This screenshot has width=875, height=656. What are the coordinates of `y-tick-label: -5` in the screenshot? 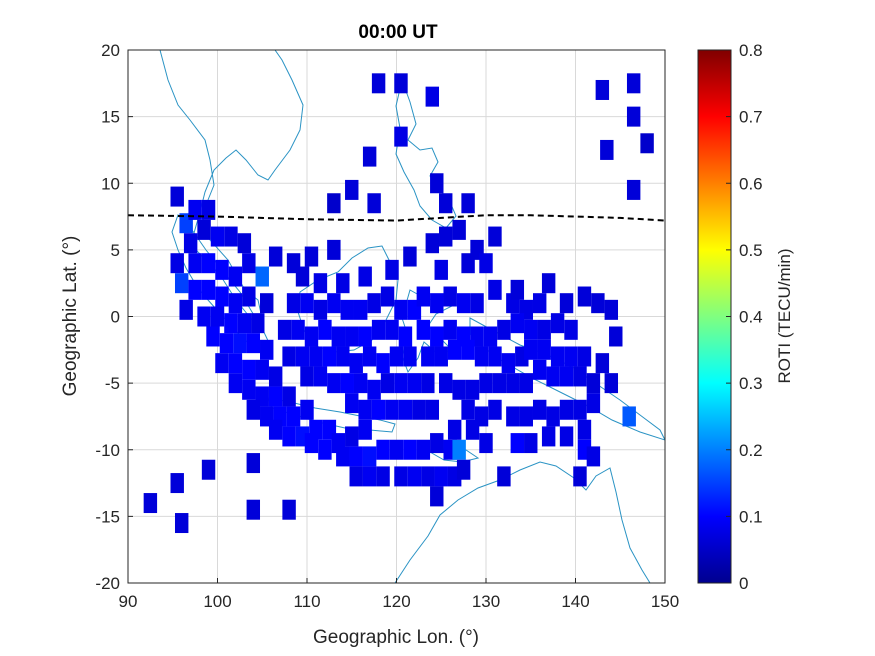 It's located at (112, 383).